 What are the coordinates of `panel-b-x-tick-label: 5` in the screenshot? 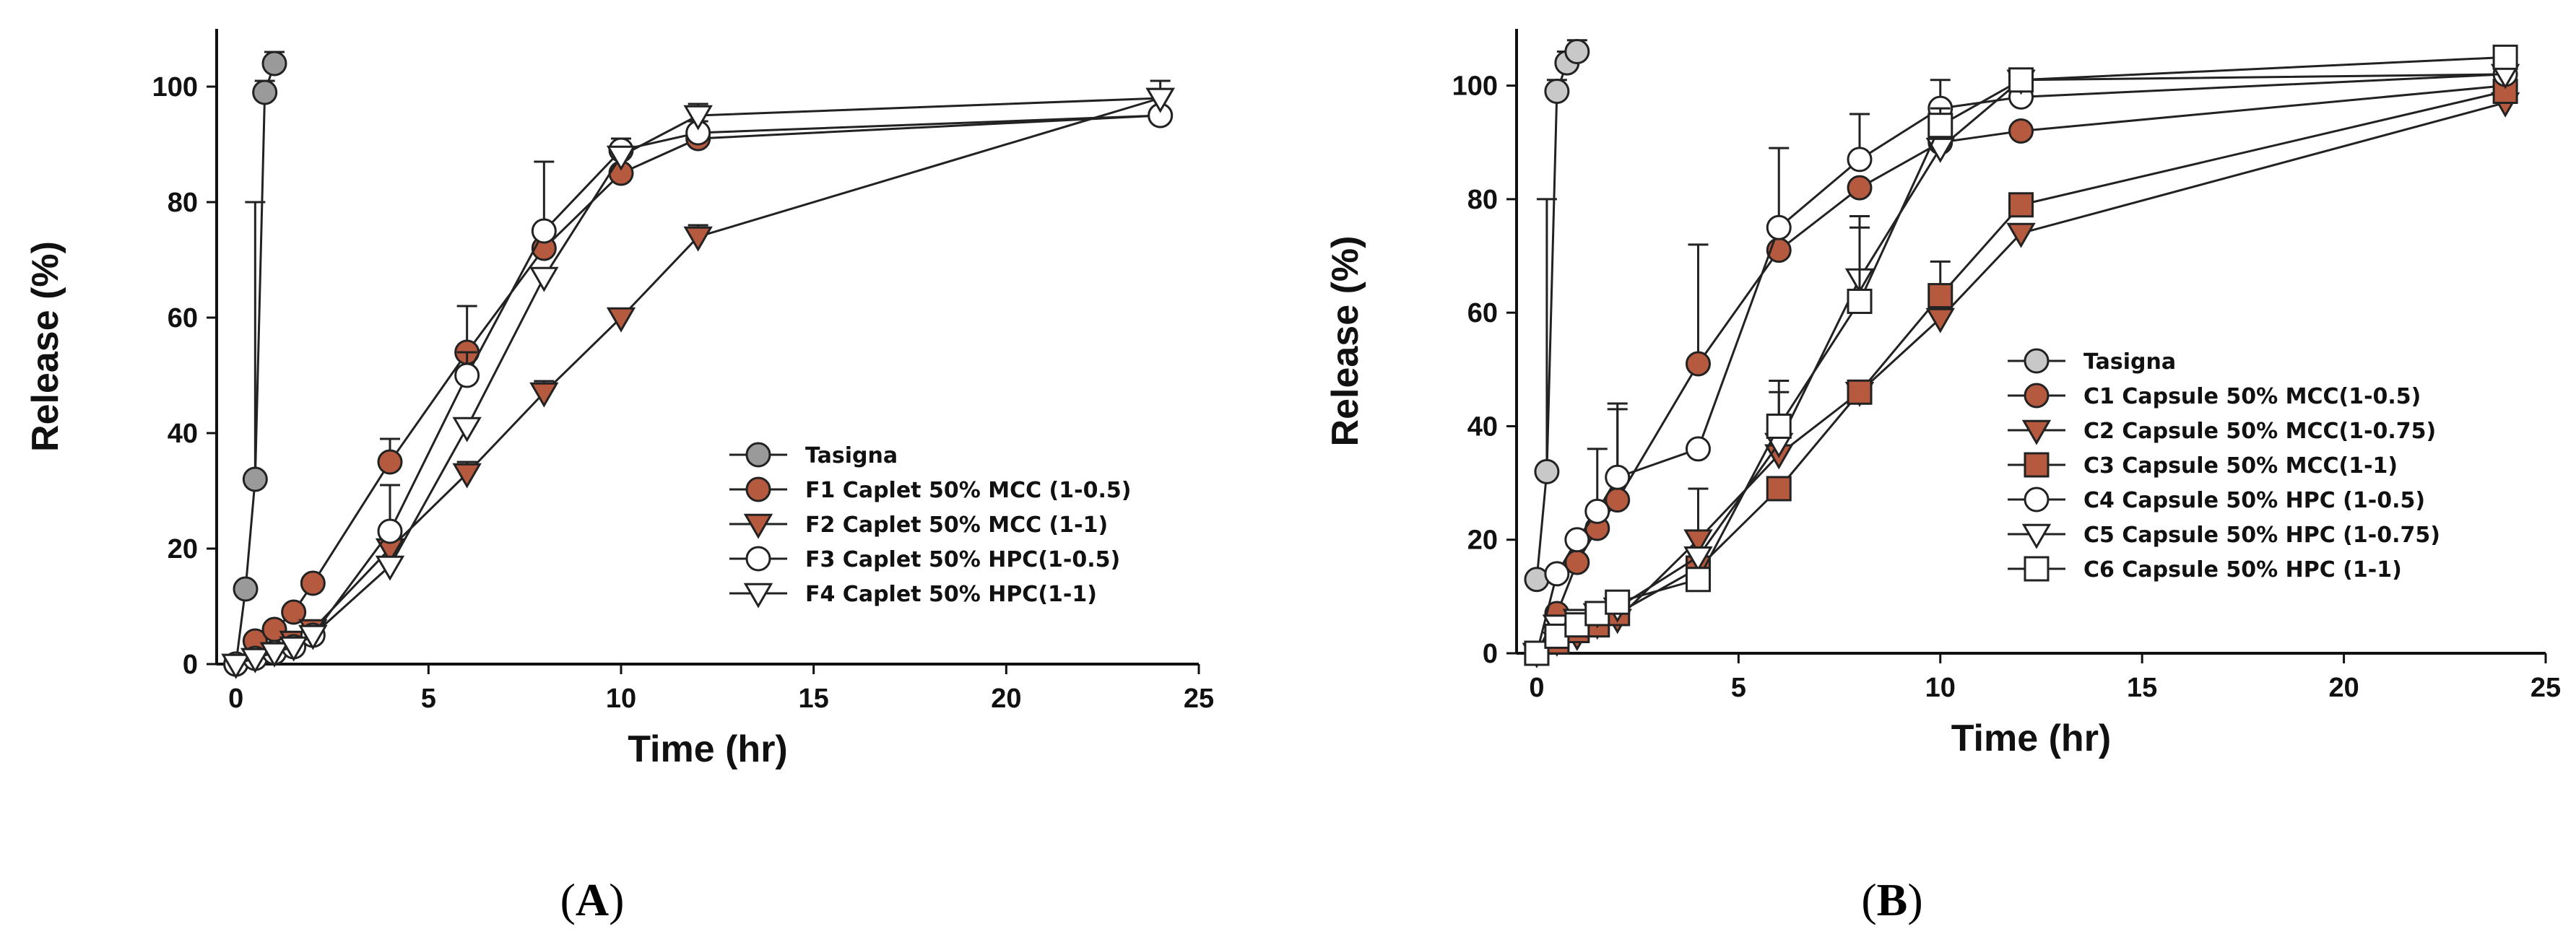 It's located at (1738, 688).